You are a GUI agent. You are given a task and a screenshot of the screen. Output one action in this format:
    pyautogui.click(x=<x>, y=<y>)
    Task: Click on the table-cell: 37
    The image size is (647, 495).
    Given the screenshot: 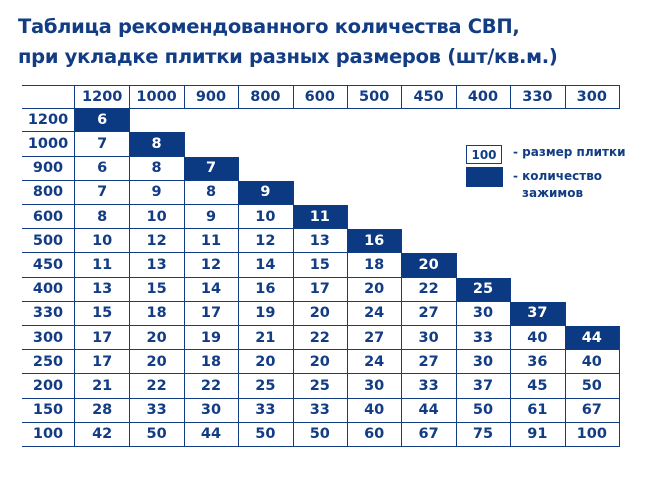 What is the action you would take?
    pyautogui.click(x=483, y=386)
    